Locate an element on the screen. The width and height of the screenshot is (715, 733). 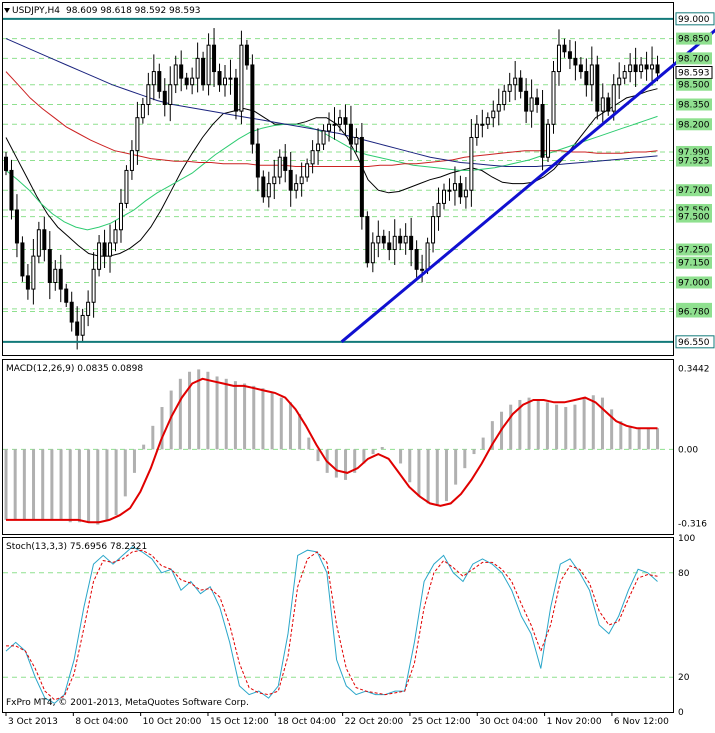
macd-tick-label: 0.00 is located at coordinates (688, 450).